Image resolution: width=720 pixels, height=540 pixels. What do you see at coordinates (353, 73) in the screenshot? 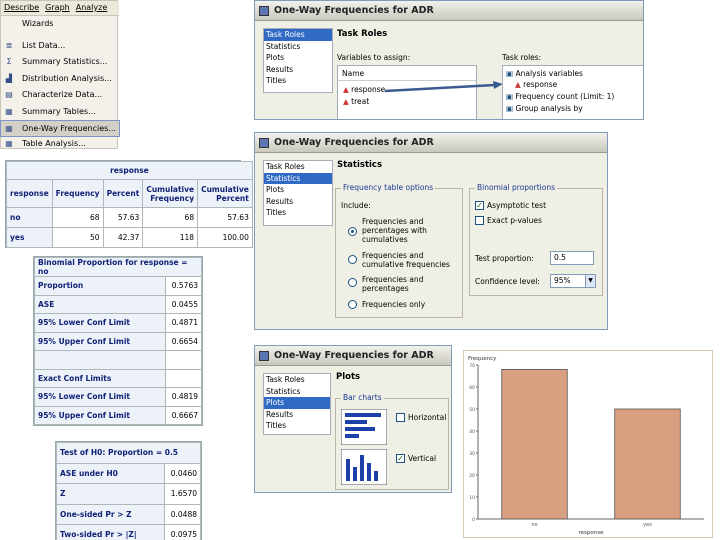
I see `name-column-header: Name` at bounding box center [353, 73].